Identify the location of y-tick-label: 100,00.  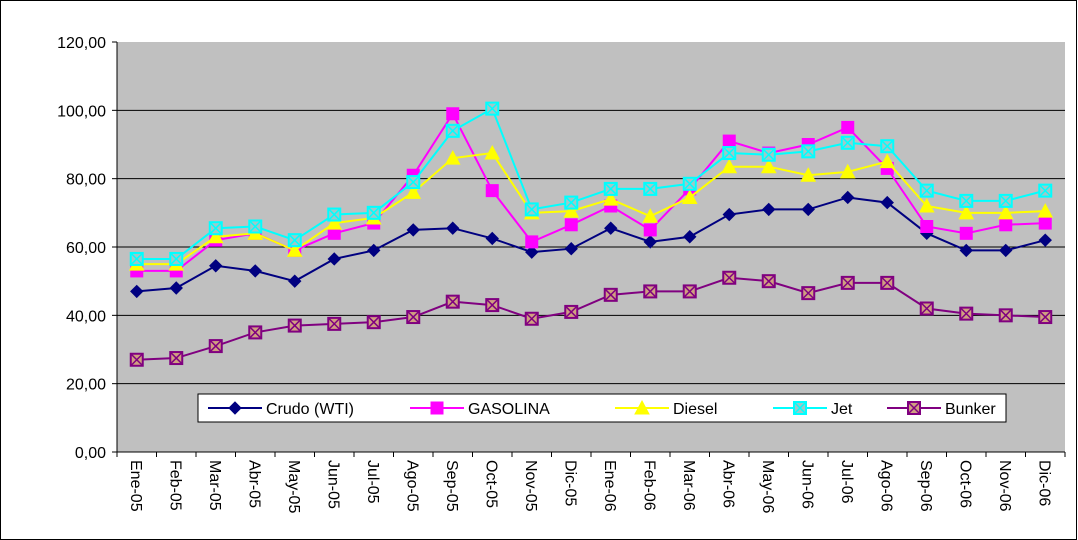
(81, 111).